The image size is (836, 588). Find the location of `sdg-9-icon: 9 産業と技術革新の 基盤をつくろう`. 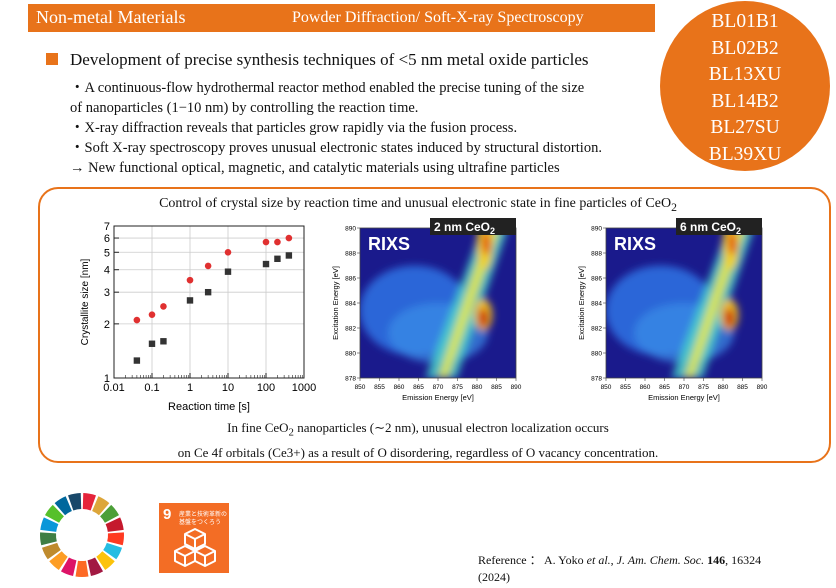

sdg-9-icon: 9 産業と技術革新の 基盤をつくろう is located at coordinates (194, 538).